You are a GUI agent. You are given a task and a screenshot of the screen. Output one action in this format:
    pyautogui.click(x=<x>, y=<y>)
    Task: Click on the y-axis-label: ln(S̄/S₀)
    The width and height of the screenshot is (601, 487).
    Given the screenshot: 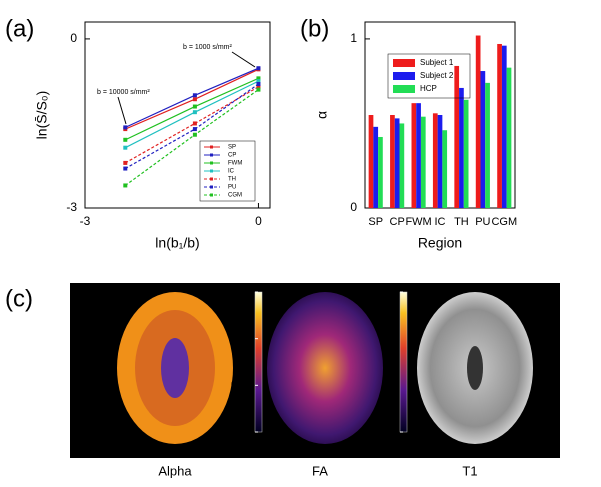 What is the action you would take?
    pyautogui.click(x=42, y=115)
    